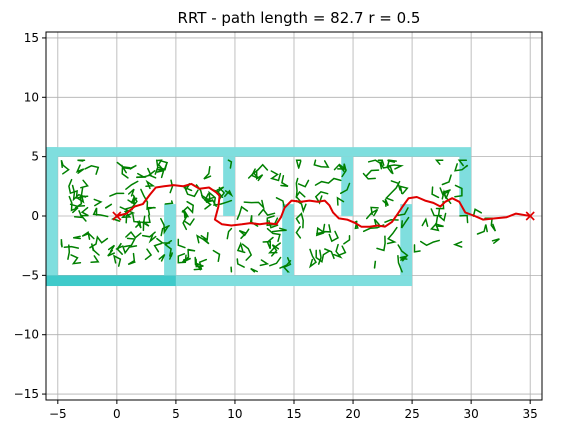  I want to click on x-tick-label: 5, so click(176, 414).